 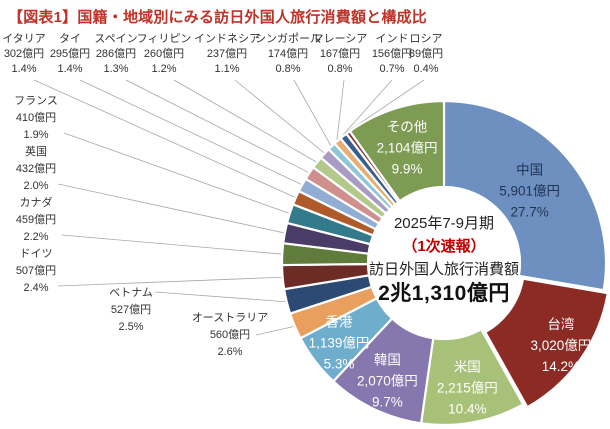 I want to click on slice-label-amount: 3,020億円, so click(x=560, y=345).